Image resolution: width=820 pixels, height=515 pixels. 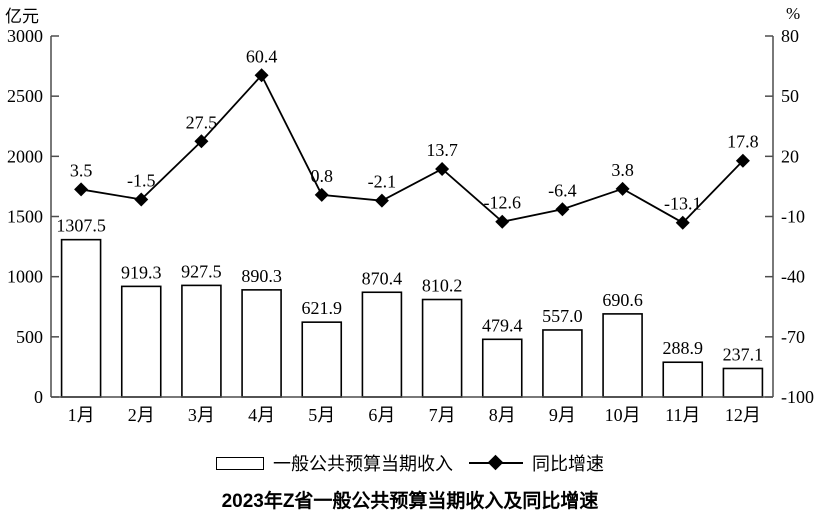 What do you see at coordinates (25, 36) in the screenshot?
I see `left-axis-tick-label: 3000` at bounding box center [25, 36].